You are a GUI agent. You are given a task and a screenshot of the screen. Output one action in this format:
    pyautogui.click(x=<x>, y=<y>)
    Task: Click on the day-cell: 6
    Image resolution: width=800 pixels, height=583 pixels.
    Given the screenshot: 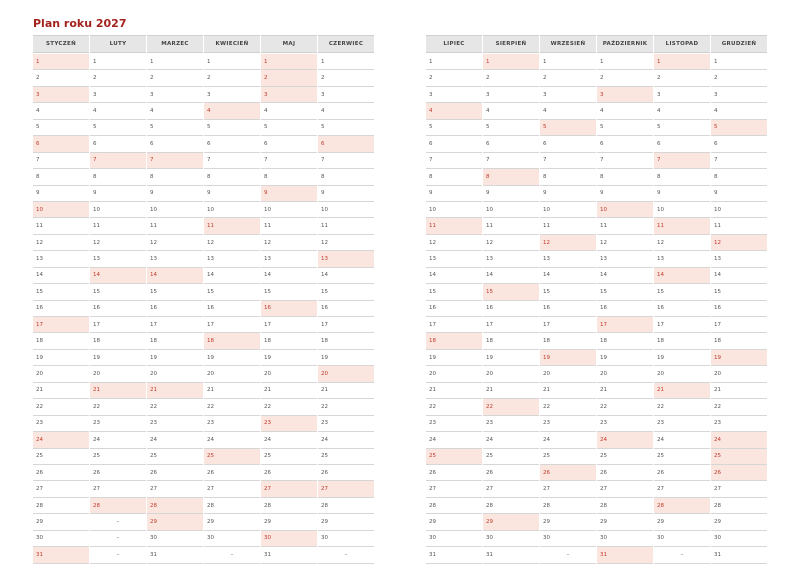 What is the action you would take?
    pyautogui.click(x=568, y=144)
    